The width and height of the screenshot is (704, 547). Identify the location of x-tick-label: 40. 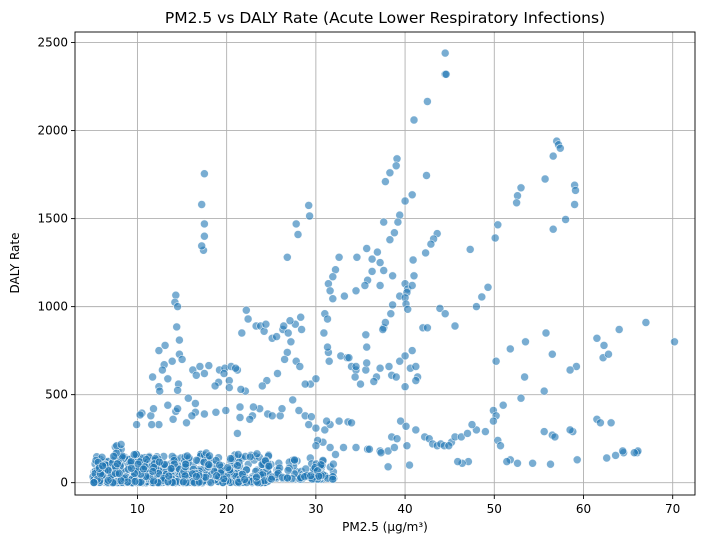
(404, 509).